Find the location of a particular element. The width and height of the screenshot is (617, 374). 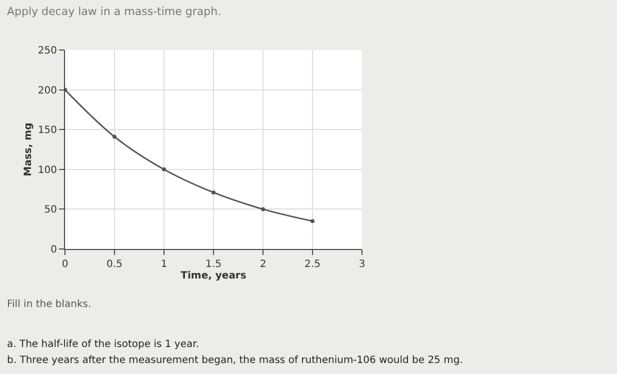

y-tick-label: 250 is located at coordinates (47, 51).